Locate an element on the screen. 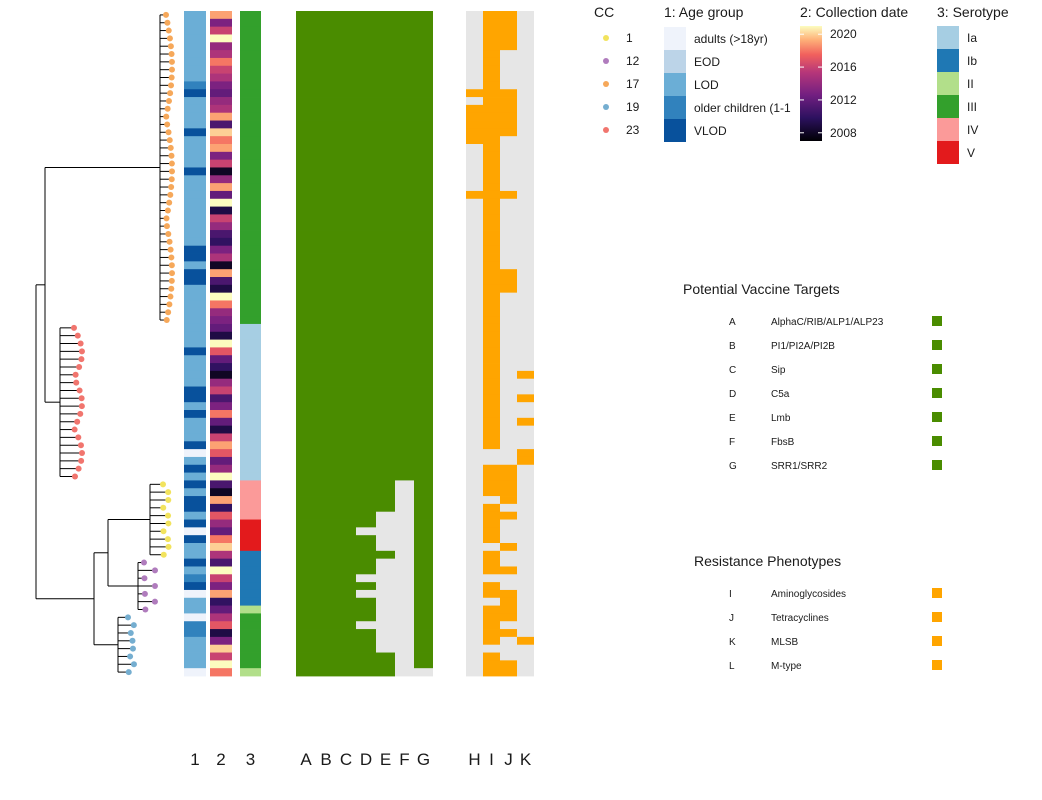 The height and width of the screenshot is (800, 1042). cc-legend-key is located at coordinates (606, 130).